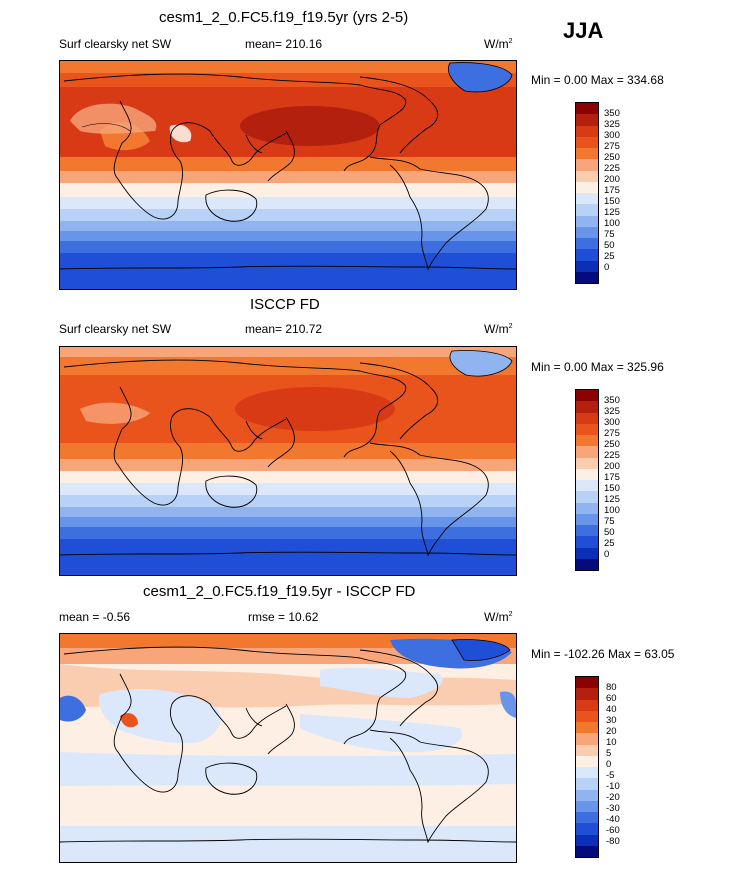  I want to click on panel-2-cb-label: 350, so click(612, 400).